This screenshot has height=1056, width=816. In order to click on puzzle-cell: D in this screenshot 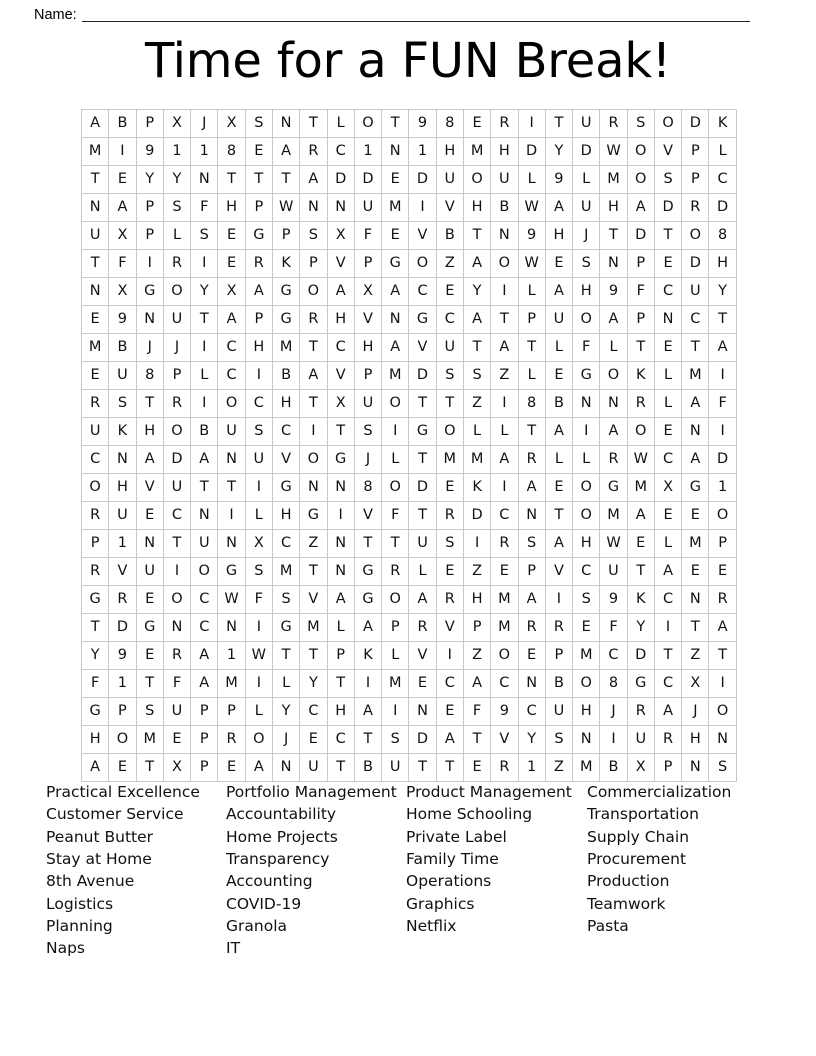, I will do `click(477, 515)`.